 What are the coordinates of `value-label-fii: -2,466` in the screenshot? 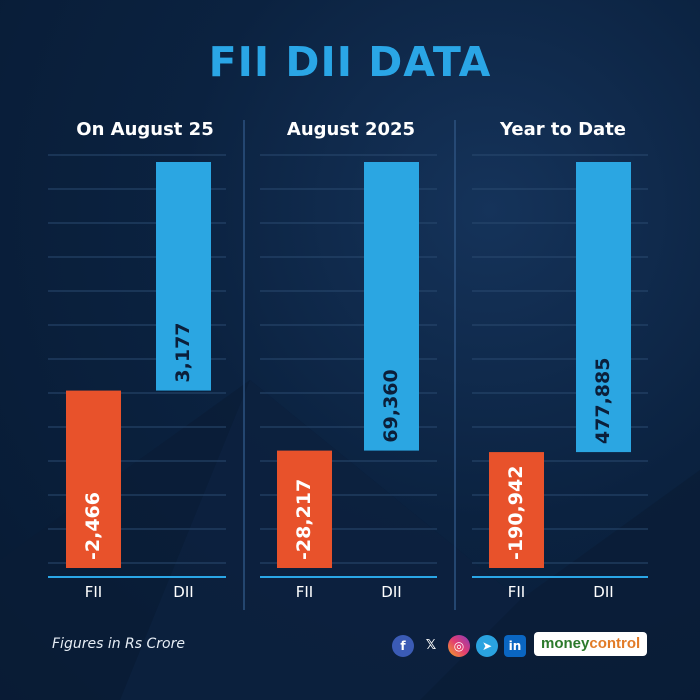 It's located at (93, 526).